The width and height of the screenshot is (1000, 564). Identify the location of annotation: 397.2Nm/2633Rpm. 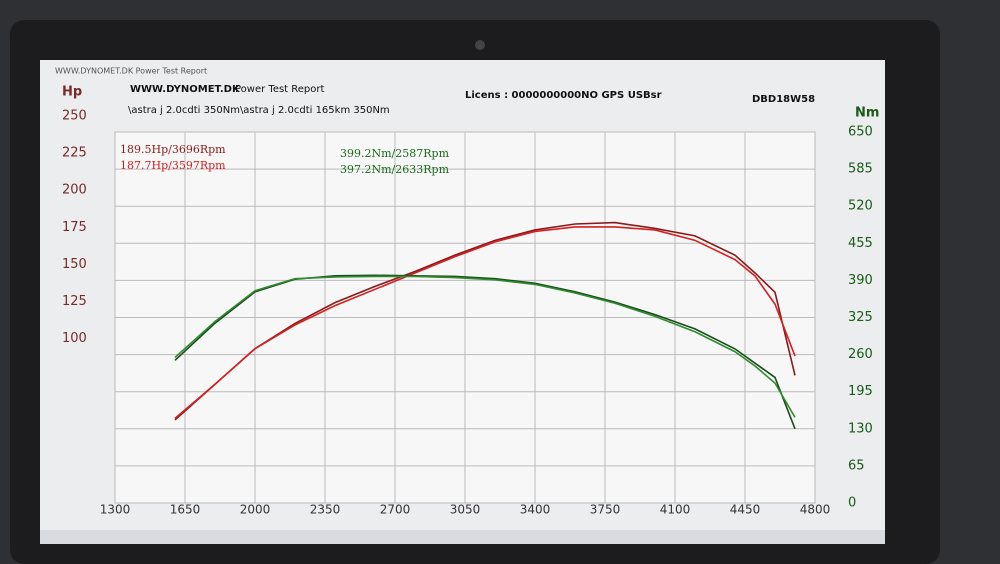
(395, 169).